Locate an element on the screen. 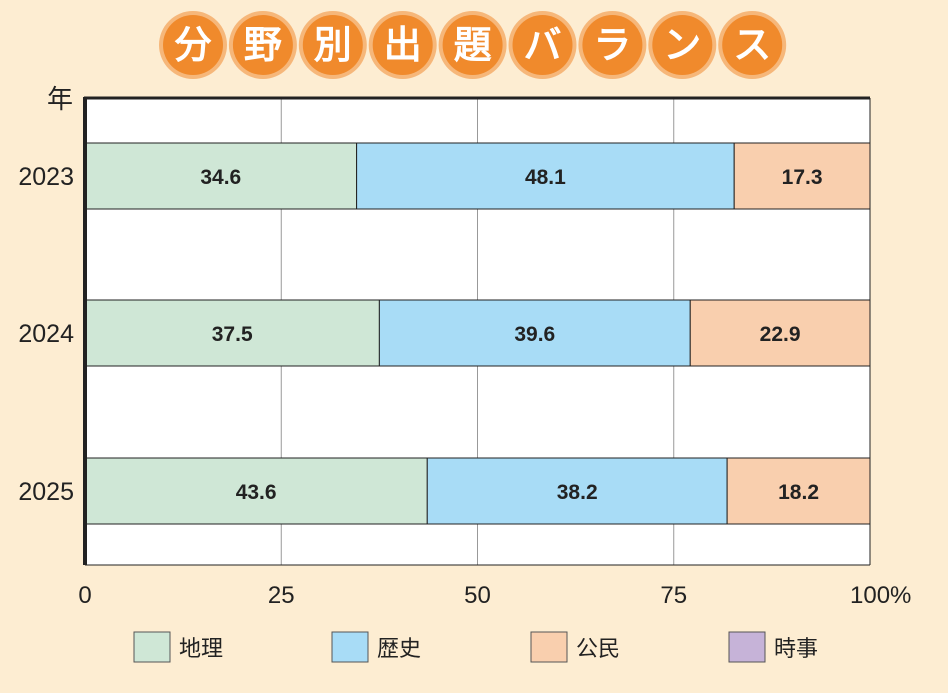 The height and width of the screenshot is (693, 948). data-label: 22.9 is located at coordinates (780, 334).